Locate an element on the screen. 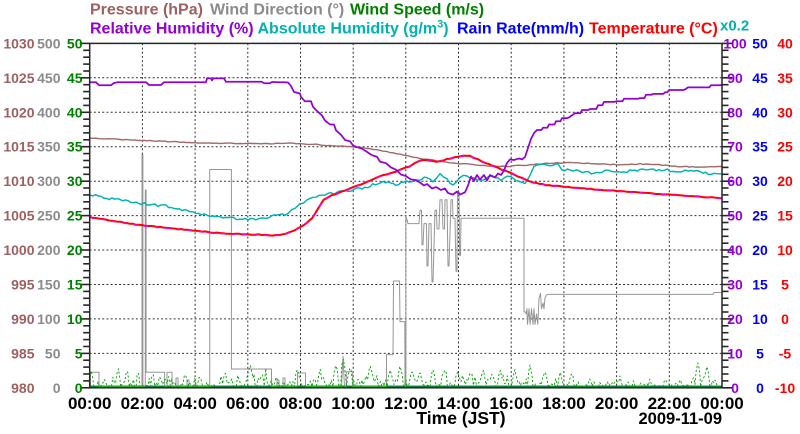 The height and width of the screenshot is (434, 800). svg-text: 990 is located at coordinates (23, 319).